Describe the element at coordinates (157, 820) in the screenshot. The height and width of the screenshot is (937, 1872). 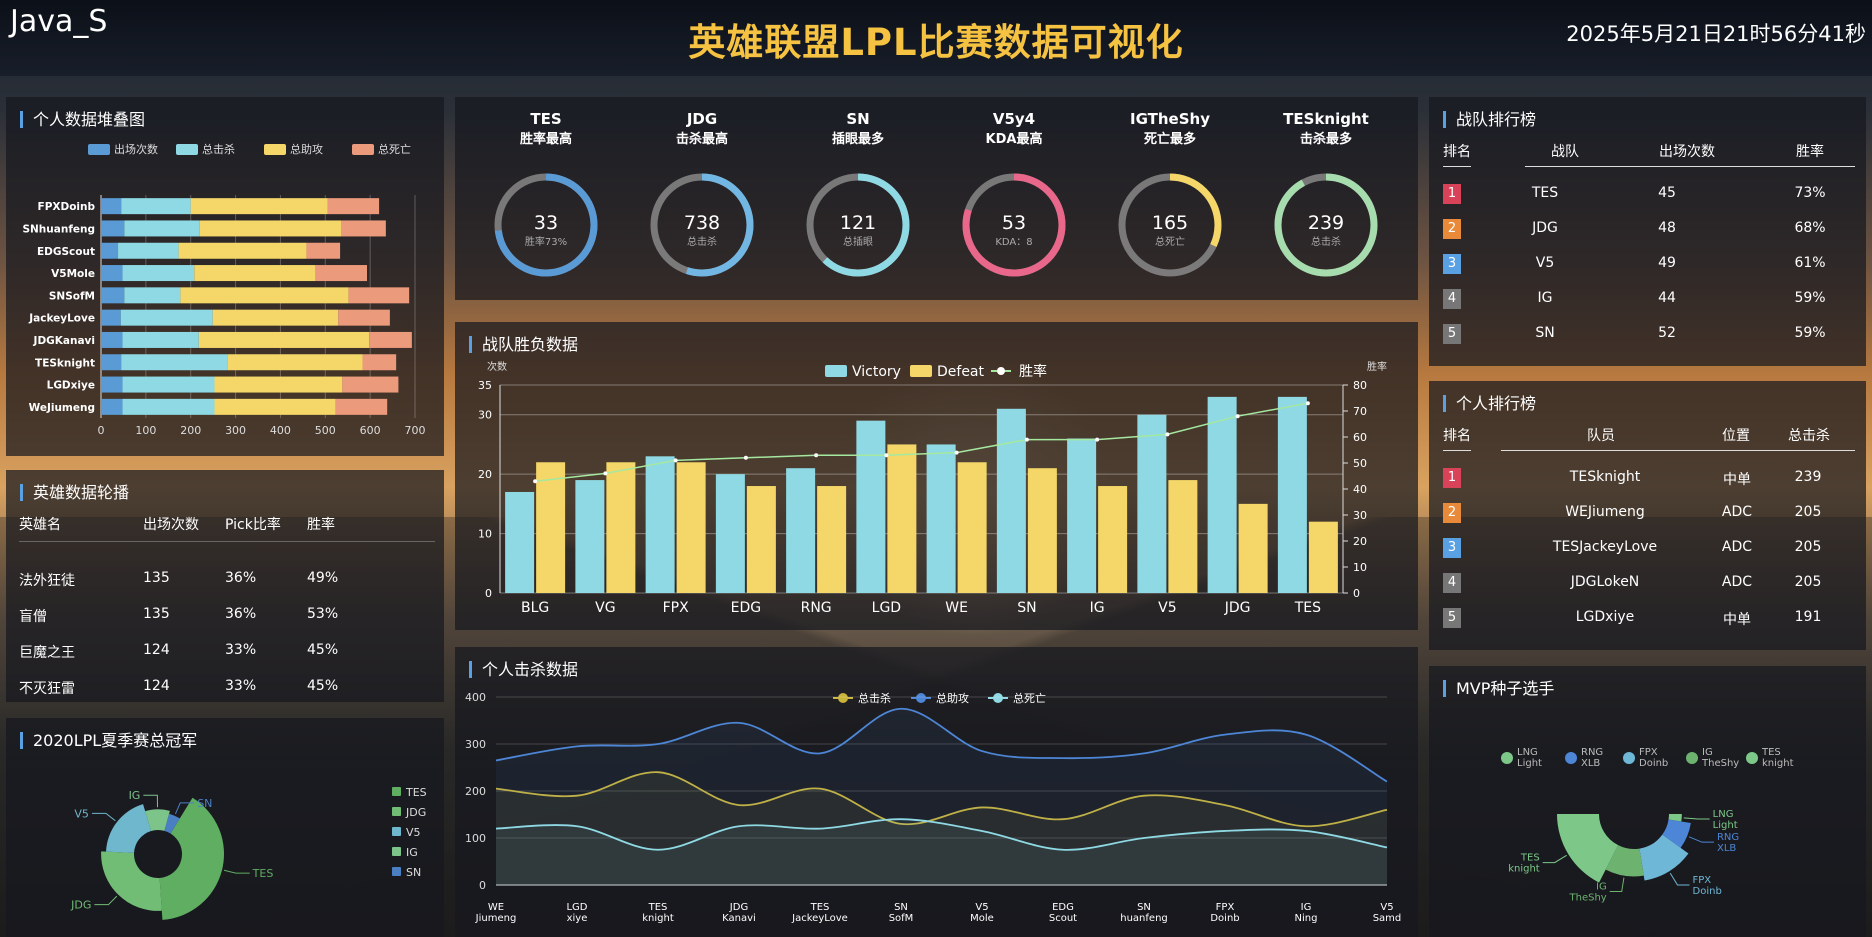
I see `rose-slice` at that location.